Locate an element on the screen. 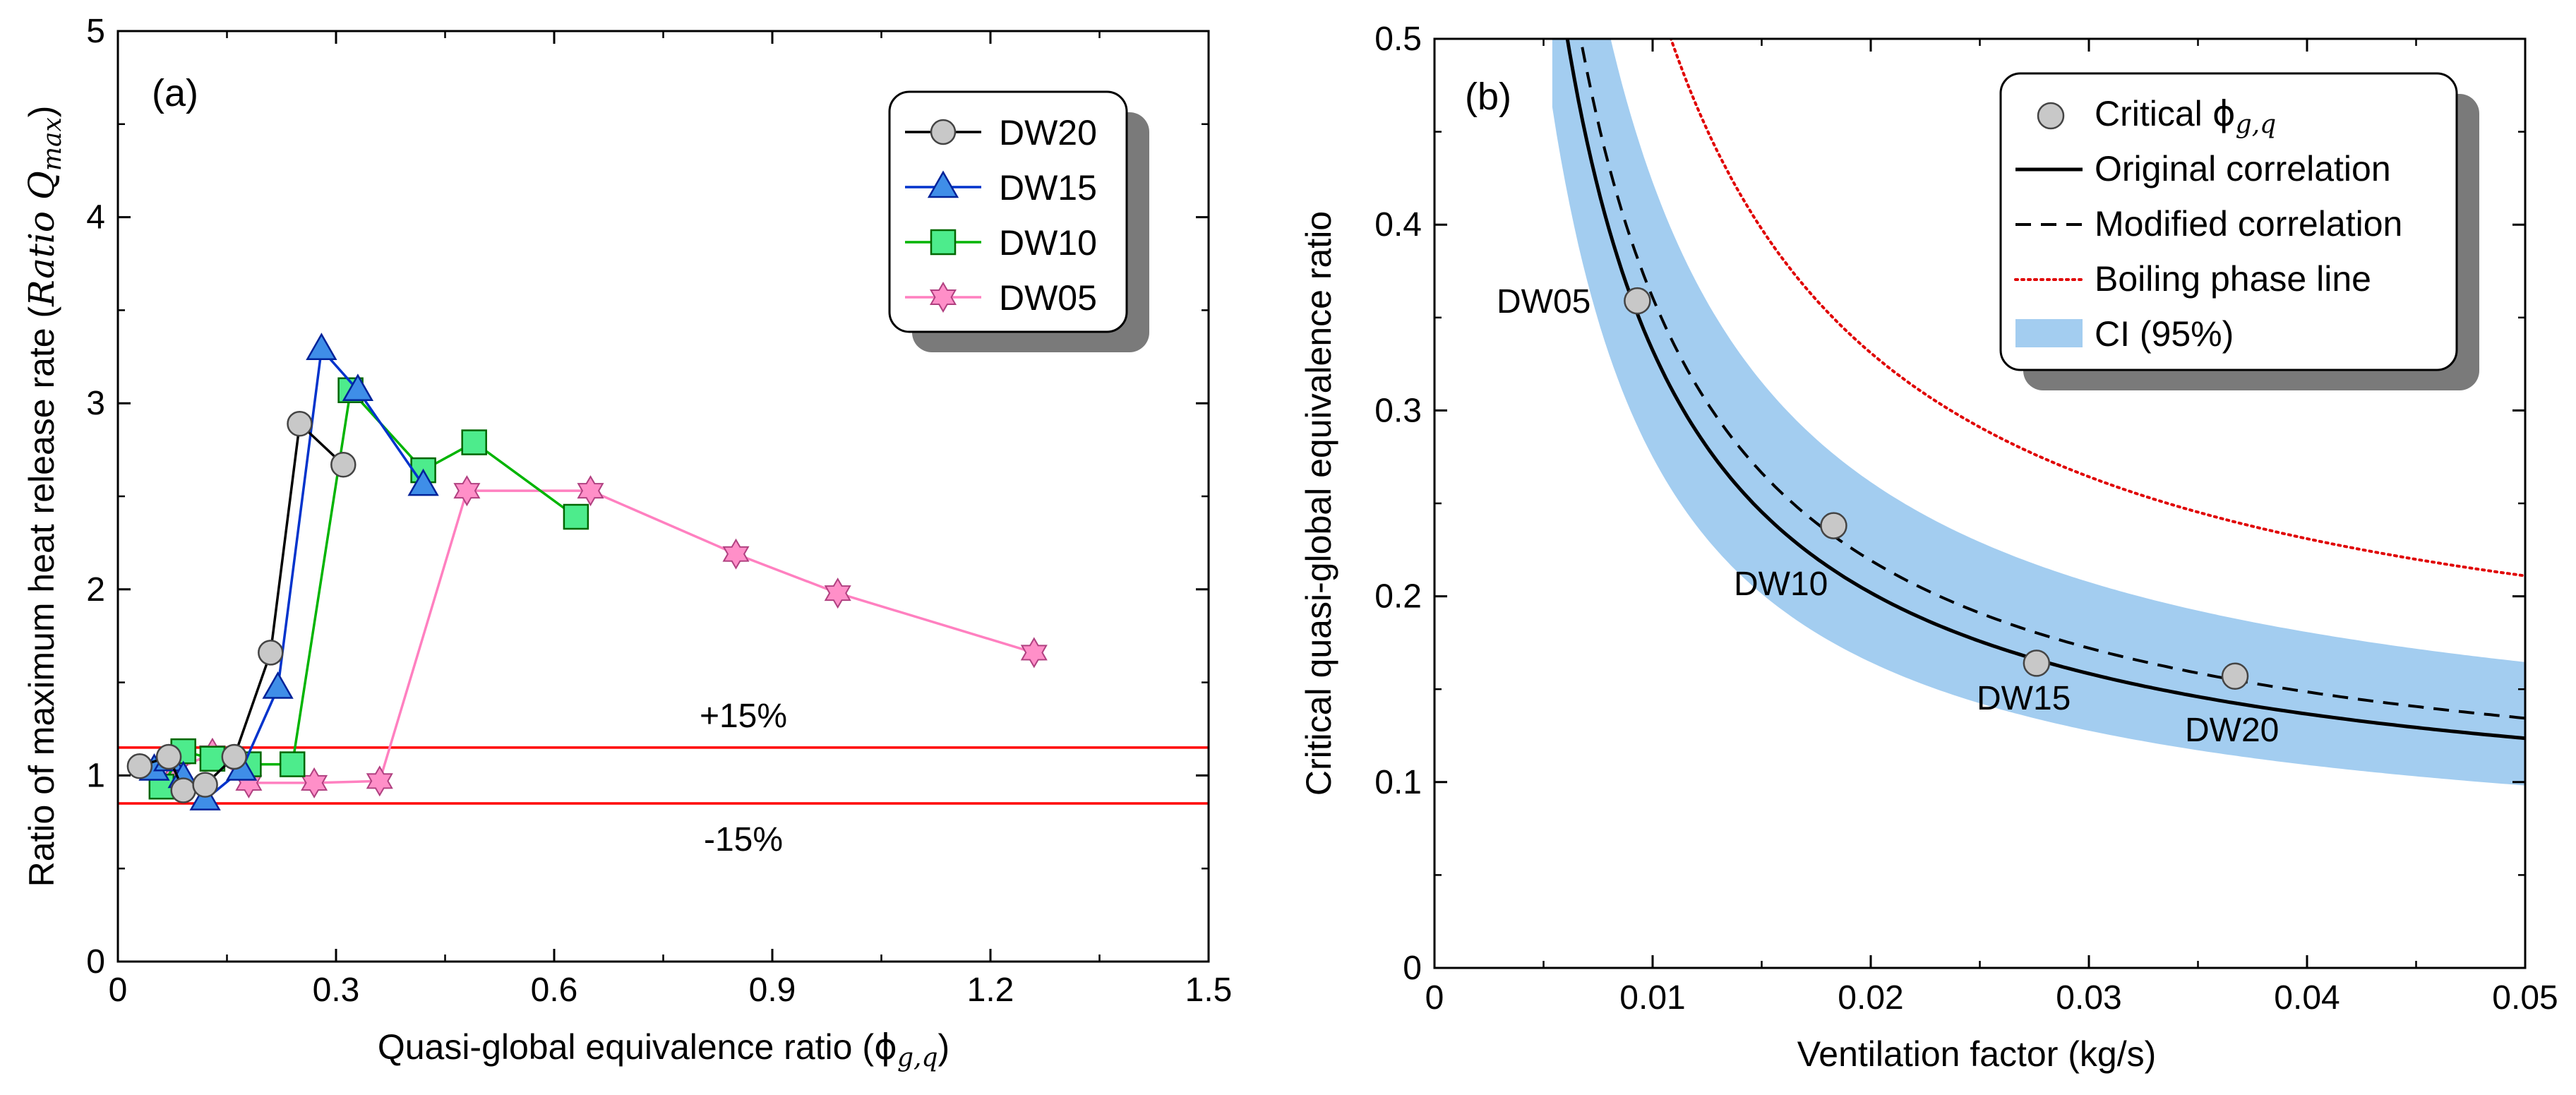  x-tick-label: 0.01 is located at coordinates (1652, 998).